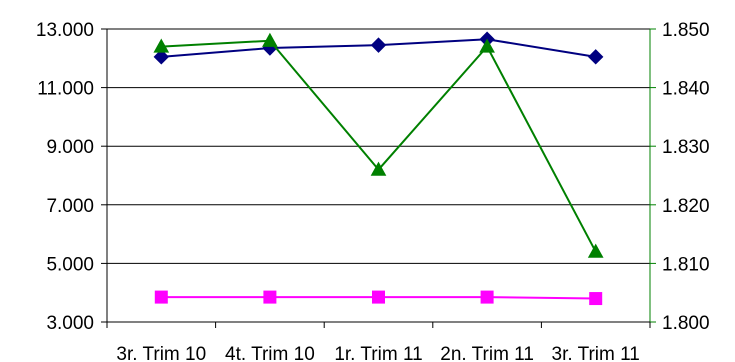  I want to click on x-axis-tick-label: 1r. Trim 11, so click(378, 353).